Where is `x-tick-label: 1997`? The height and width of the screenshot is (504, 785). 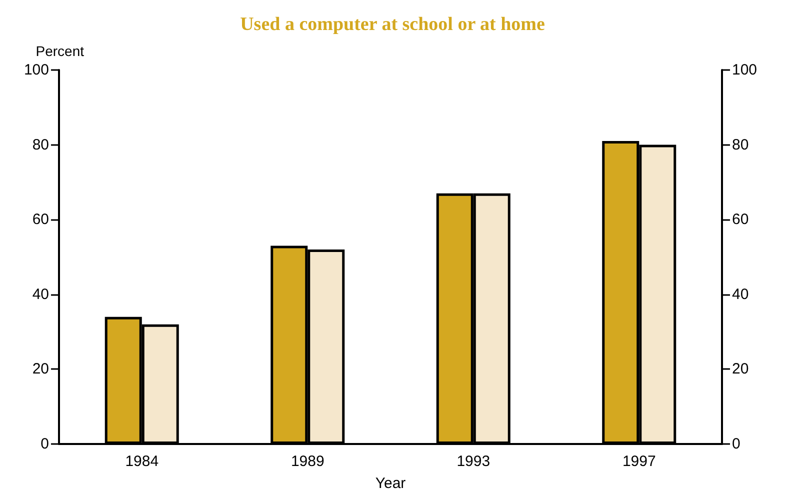 x-tick-label: 1997 is located at coordinates (639, 461).